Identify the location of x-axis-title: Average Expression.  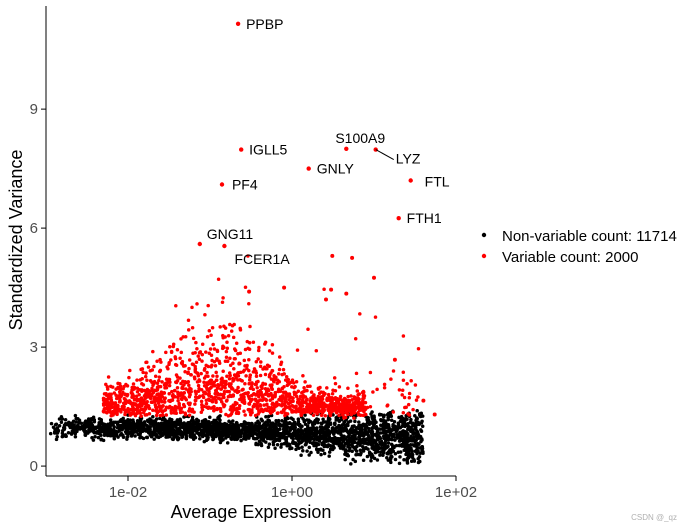
(251, 512).